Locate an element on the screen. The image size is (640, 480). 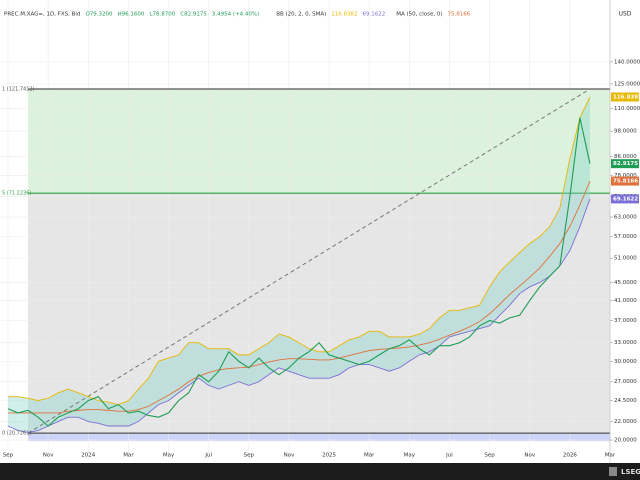
price-tag-label: 116.8382 is located at coordinates (626, 98).